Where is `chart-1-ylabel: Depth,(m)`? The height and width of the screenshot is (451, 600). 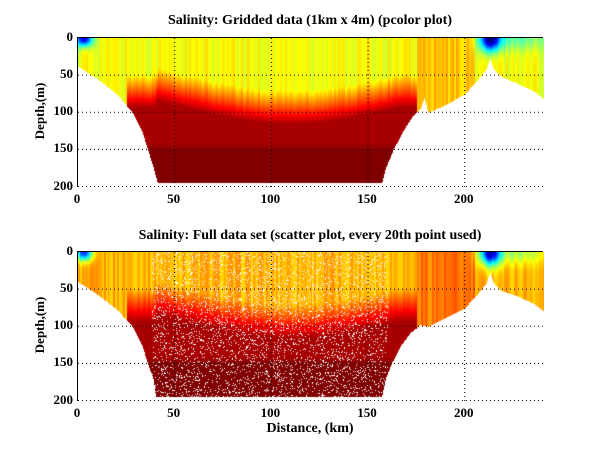 chart-1-ylabel: Depth,(m) is located at coordinates (39, 111).